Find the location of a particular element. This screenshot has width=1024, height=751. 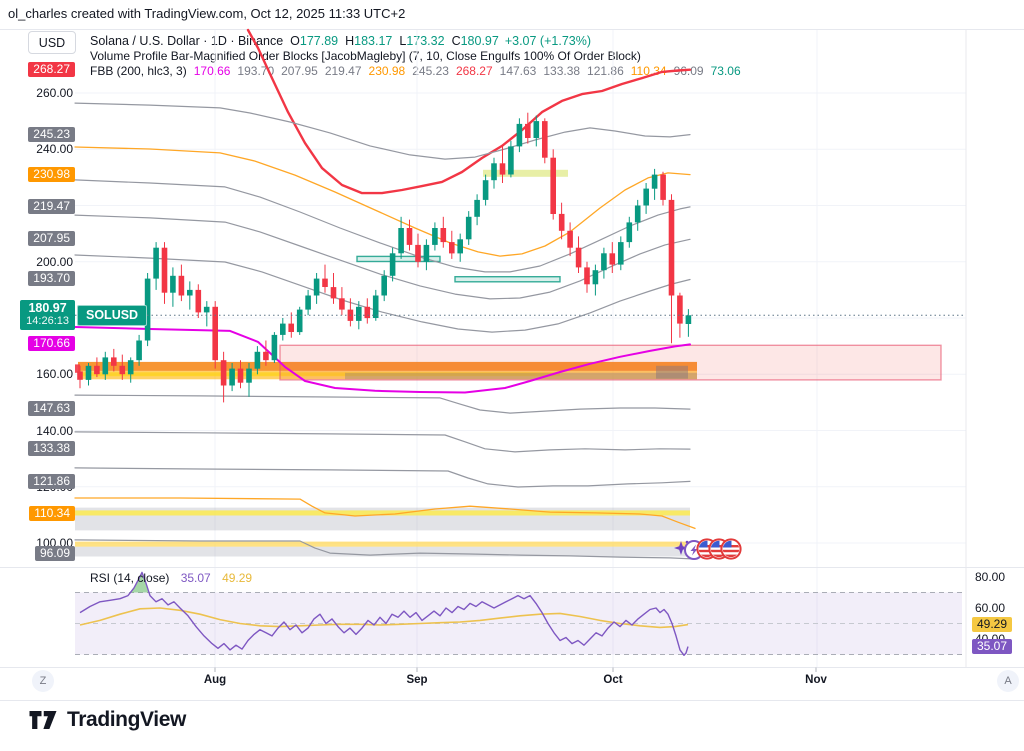

rsi-pane is located at coordinates (518, 613).